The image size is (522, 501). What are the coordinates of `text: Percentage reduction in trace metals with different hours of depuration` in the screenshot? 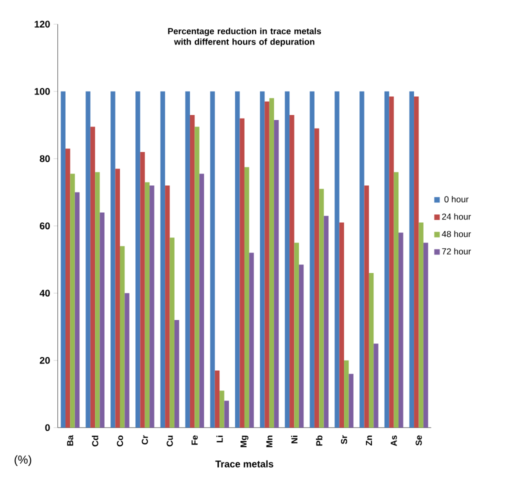 It's located at (244, 37).